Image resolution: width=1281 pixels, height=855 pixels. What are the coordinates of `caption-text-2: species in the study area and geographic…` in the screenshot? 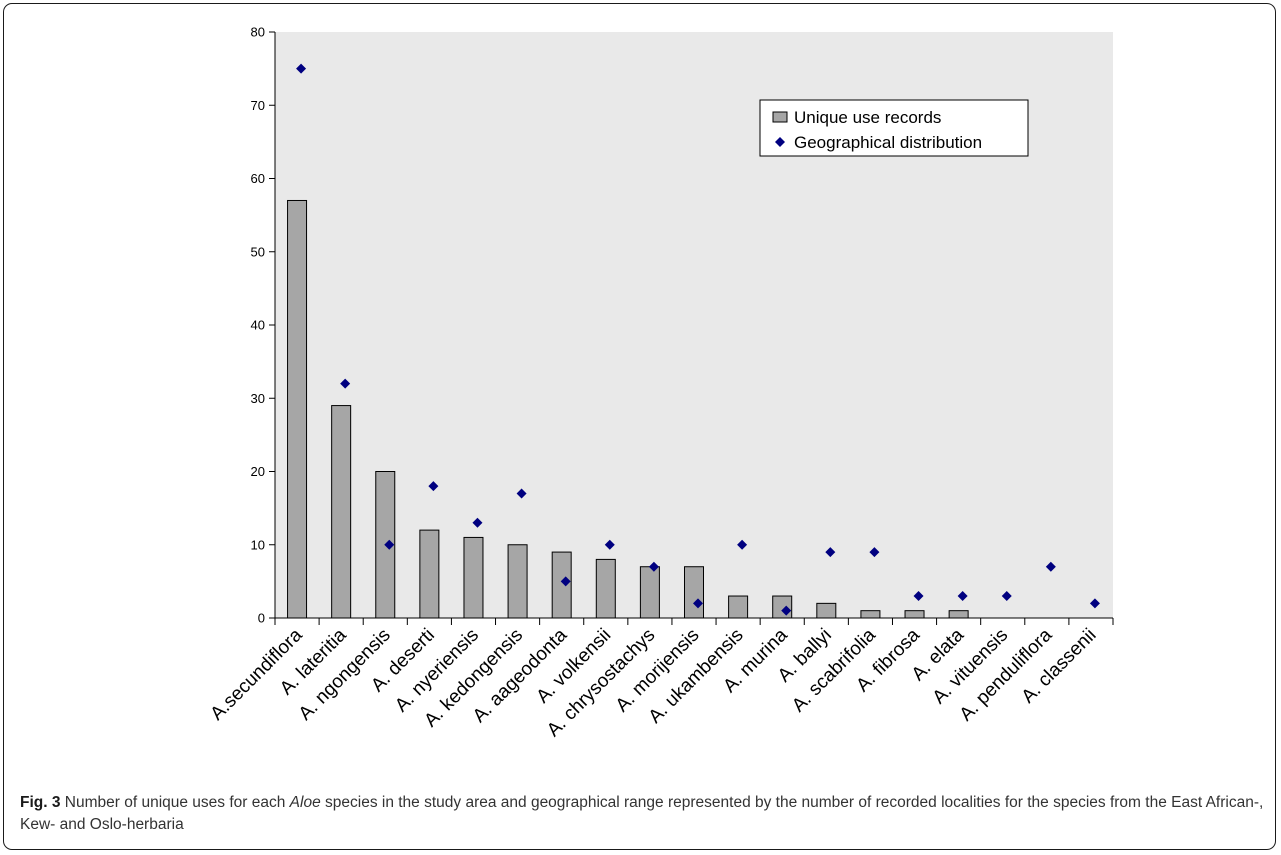 It's located at (642, 813).